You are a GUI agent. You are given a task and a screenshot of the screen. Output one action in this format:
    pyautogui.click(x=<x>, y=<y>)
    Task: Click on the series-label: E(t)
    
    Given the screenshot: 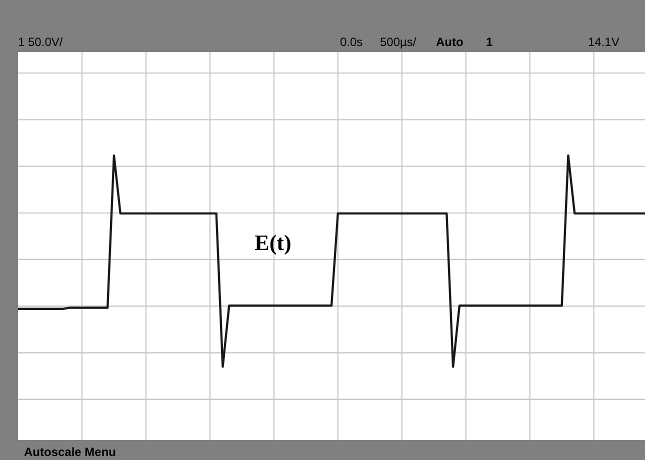 What is the action you would take?
    pyautogui.click(x=273, y=242)
    